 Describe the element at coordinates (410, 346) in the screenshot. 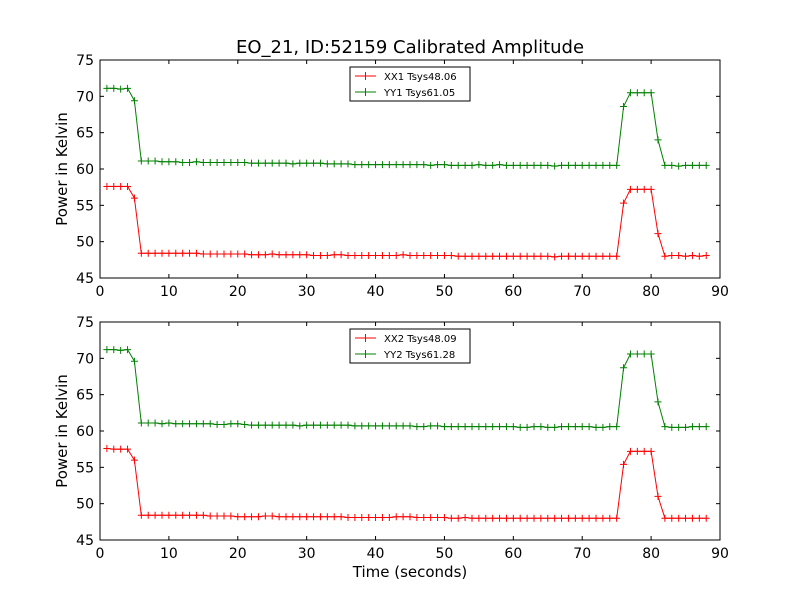

I see `legend: XX2 Tsys48.09 YY2 Tsys61.28` at that location.